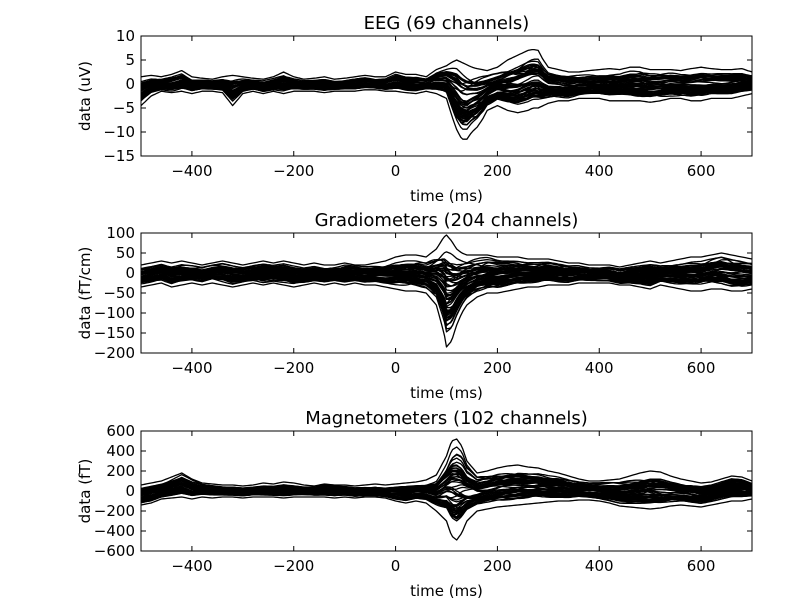 The height and width of the screenshot is (600, 800). I want to click on gradiometers-xtick-label: 600, so click(701, 368).